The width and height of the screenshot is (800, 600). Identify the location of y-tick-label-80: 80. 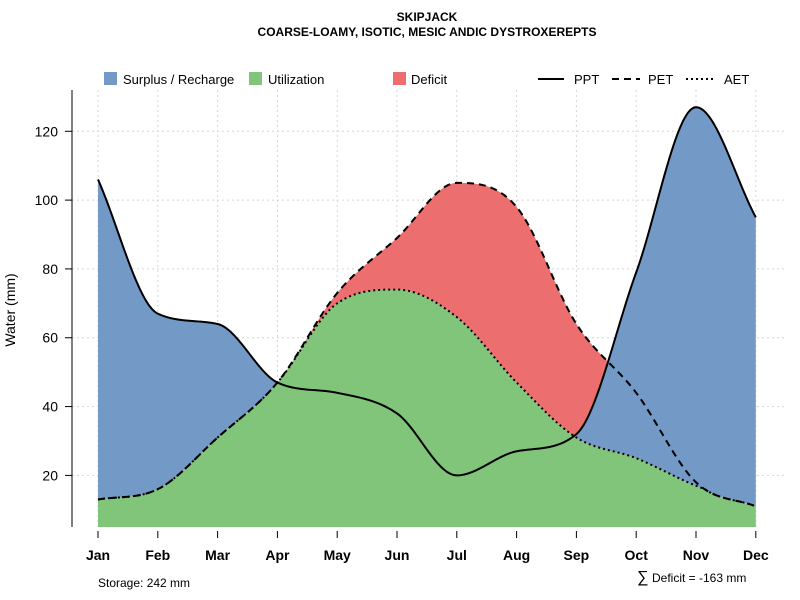
(50, 269).